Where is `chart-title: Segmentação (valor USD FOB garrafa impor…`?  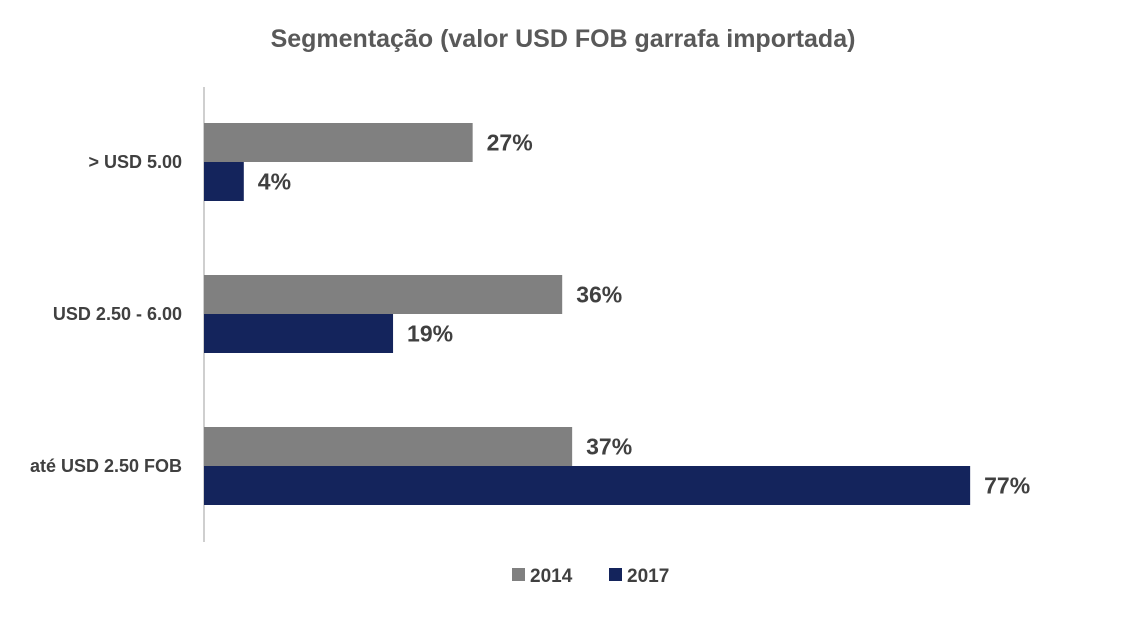
chart-title: Segmentação (valor USD FOB garrafa impor… is located at coordinates (563, 39).